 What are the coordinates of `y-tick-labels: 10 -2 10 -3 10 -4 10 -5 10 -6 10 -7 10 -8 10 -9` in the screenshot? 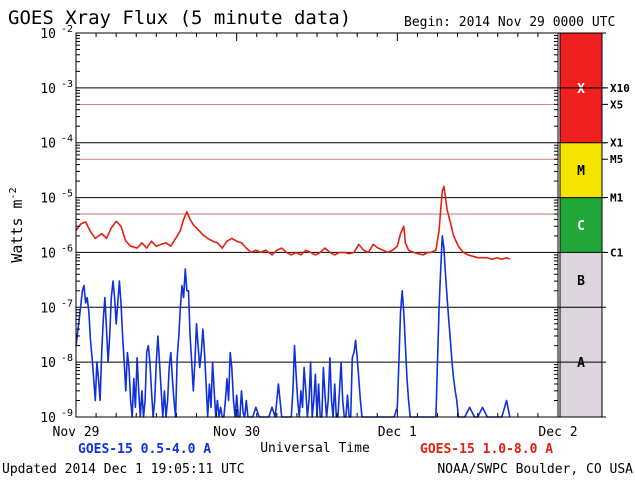 It's located at (56, 225).